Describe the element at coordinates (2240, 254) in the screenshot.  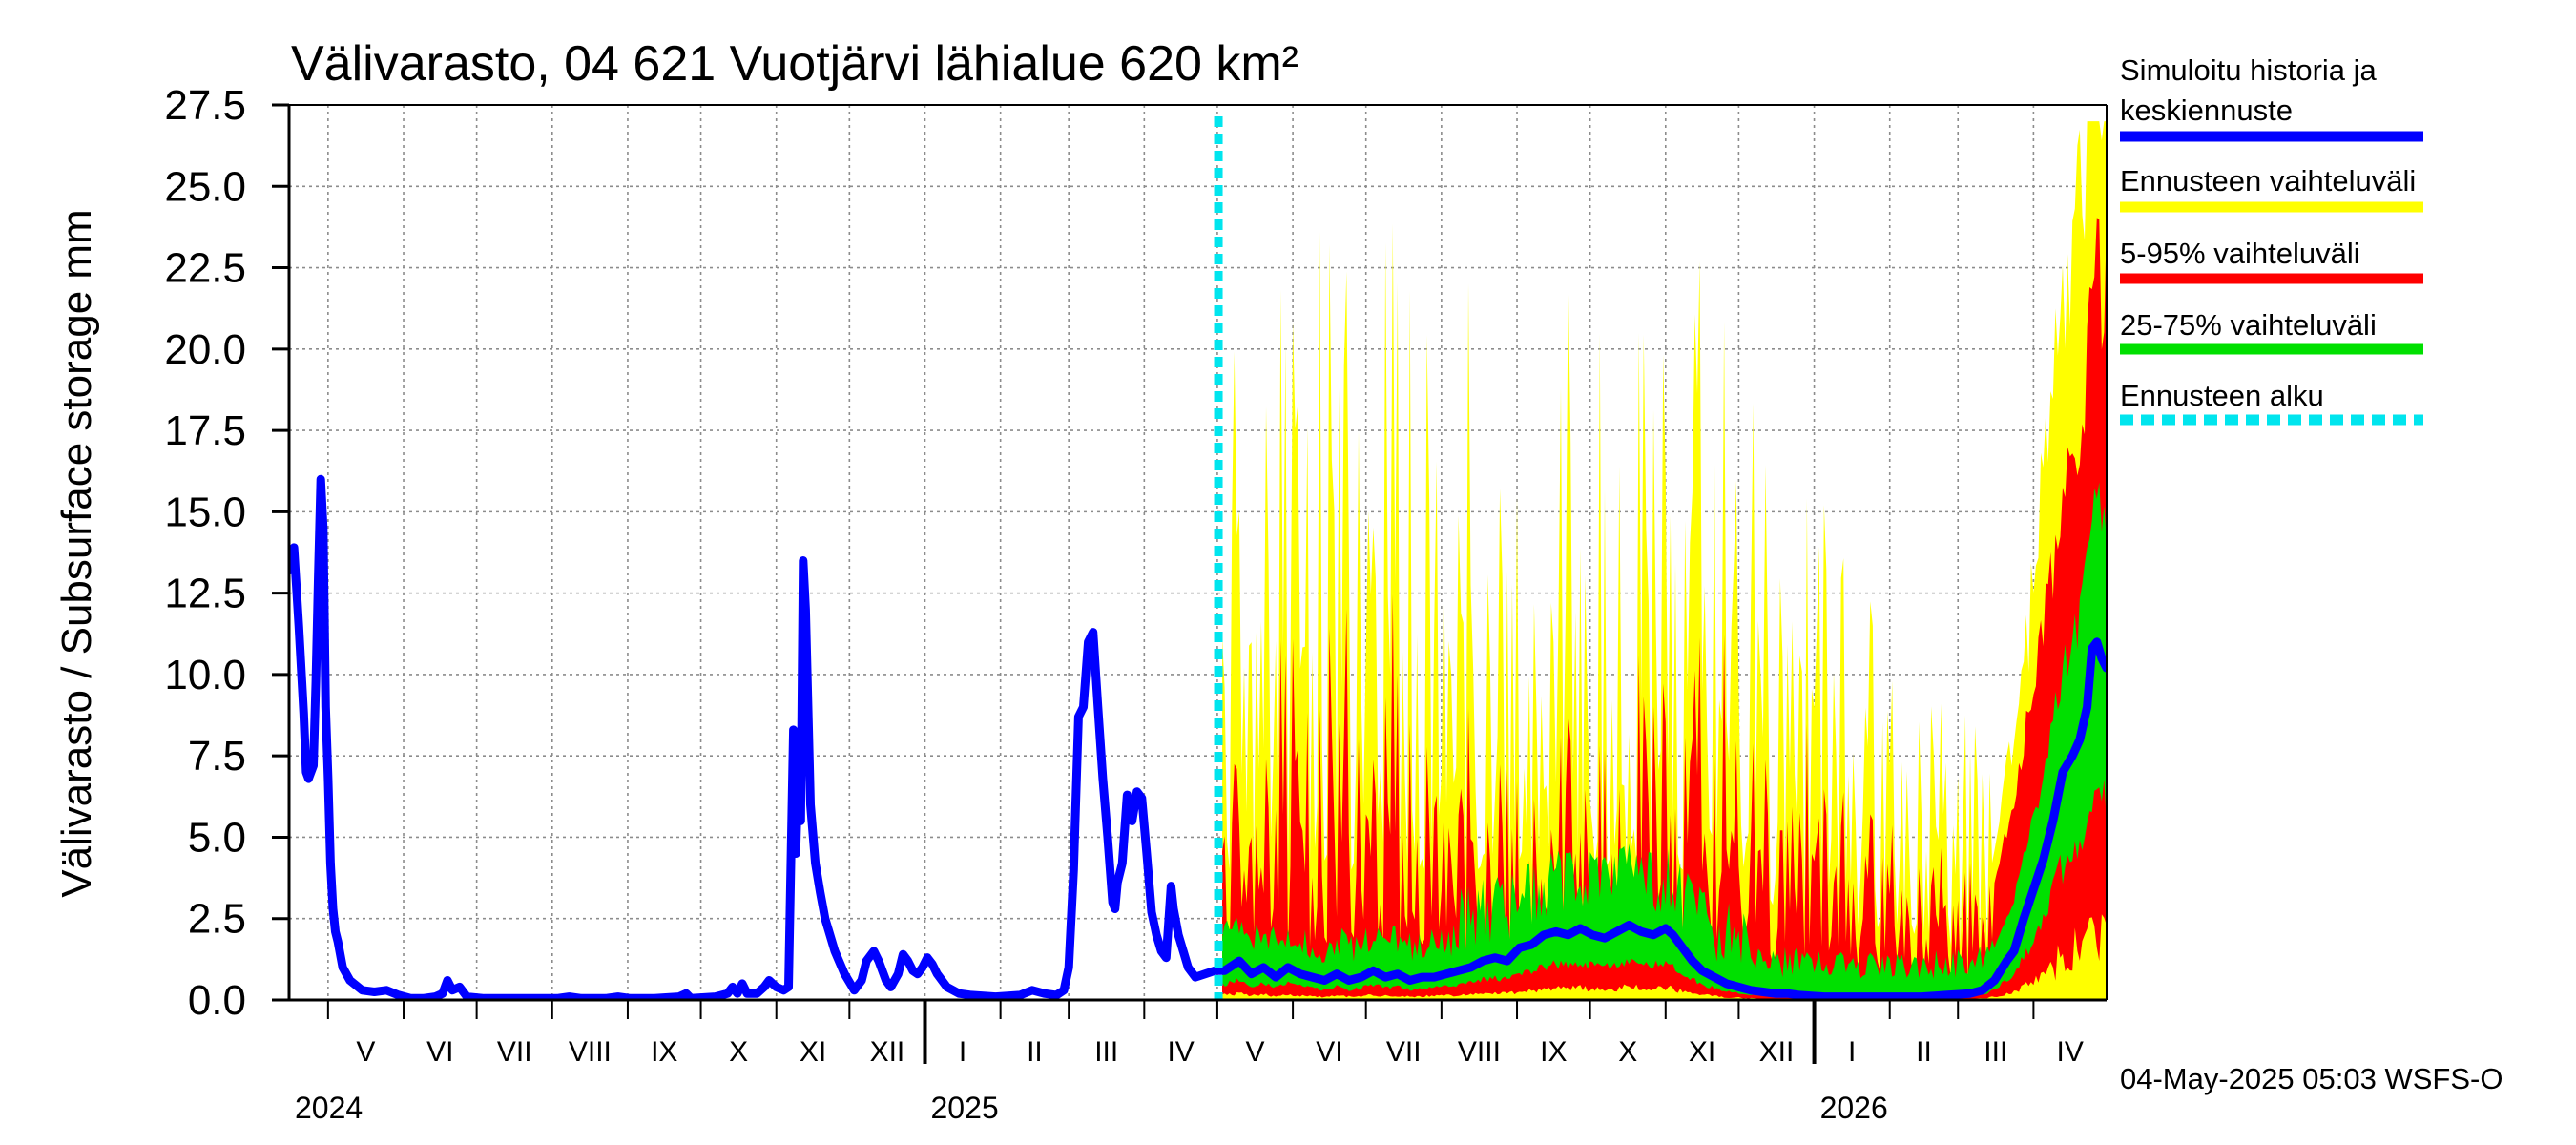
I see `legend-label: 5-95% vaihteluväli` at that location.